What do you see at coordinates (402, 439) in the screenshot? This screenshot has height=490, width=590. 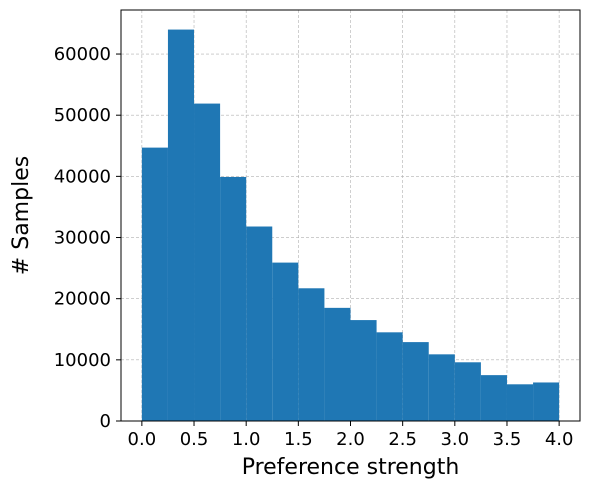 I see `x-tick-label: 2.5` at bounding box center [402, 439].